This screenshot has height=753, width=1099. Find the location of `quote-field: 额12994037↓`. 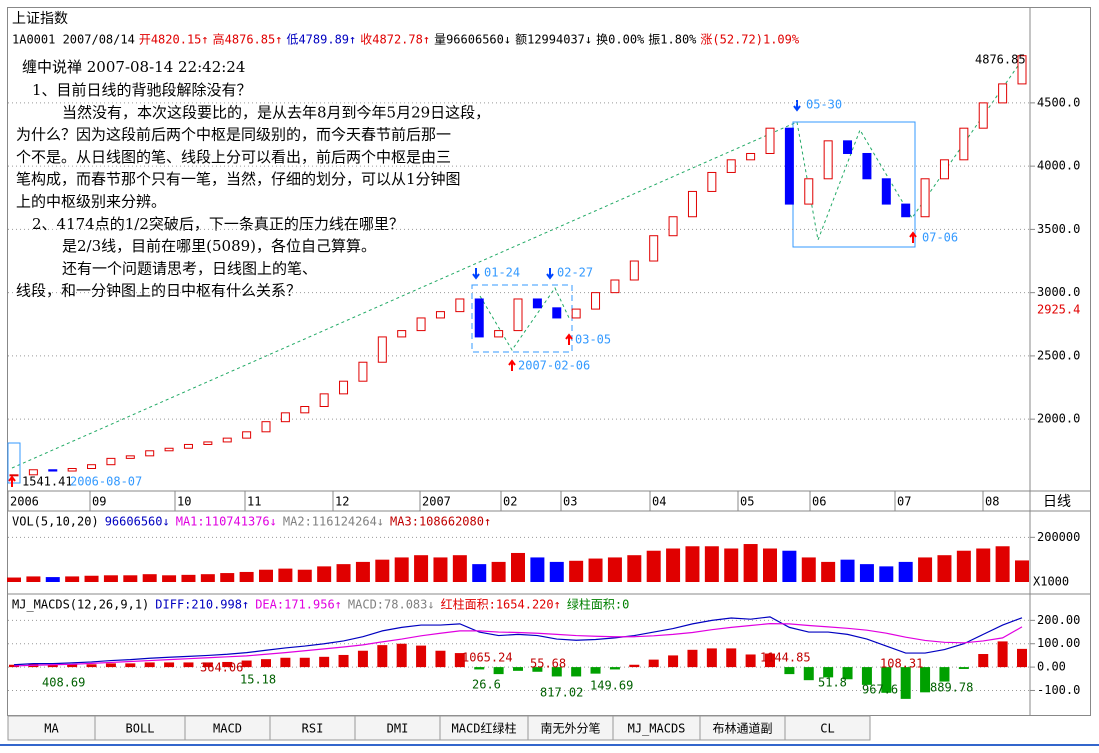

quote-field: 额12994037↓ is located at coordinates (553, 40).